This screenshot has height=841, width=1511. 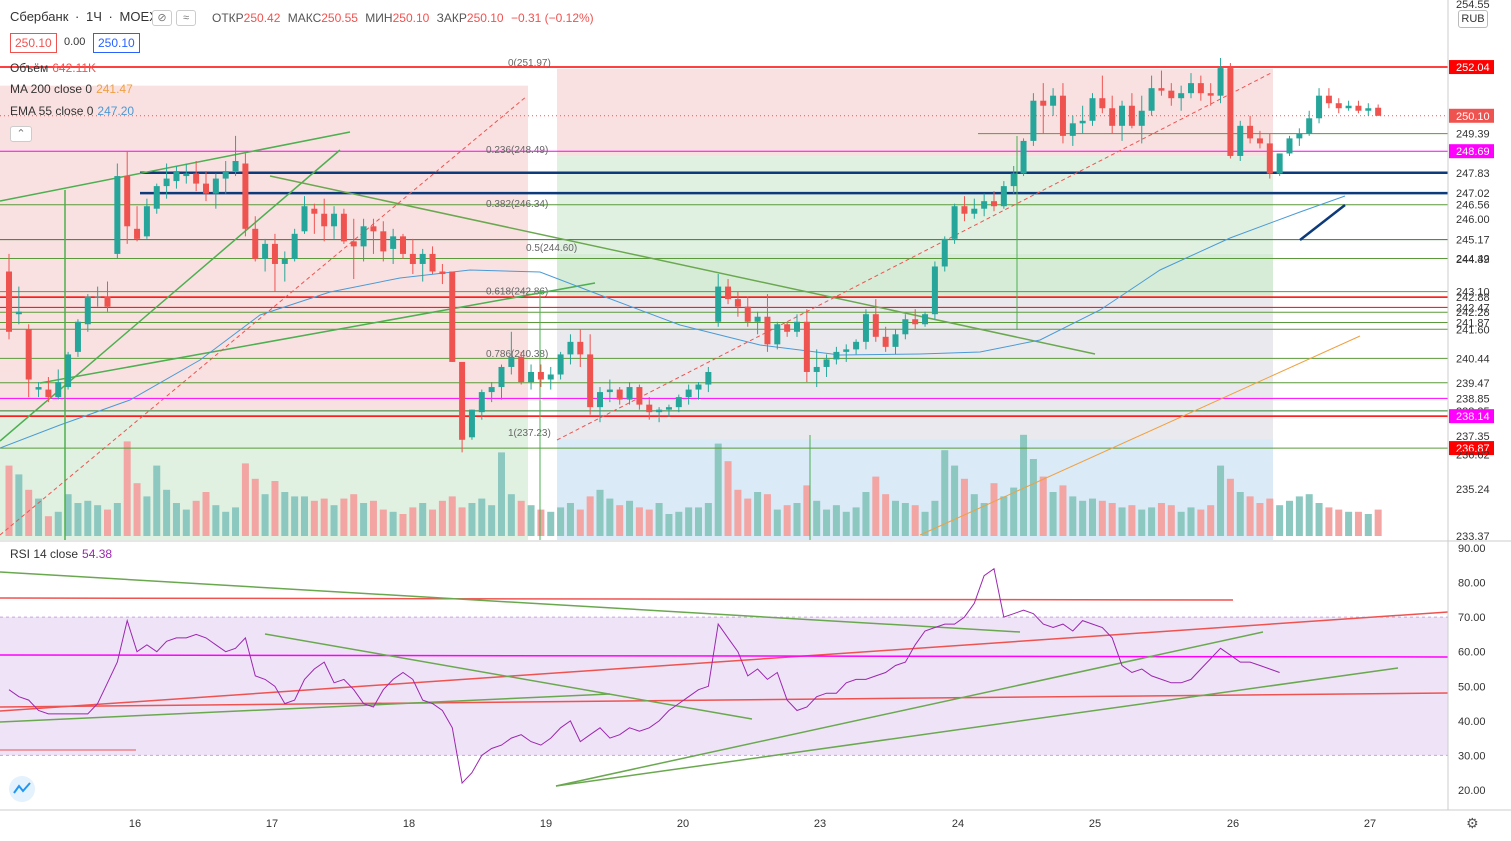 What do you see at coordinates (53, 68) in the screenshot?
I see `volume-legend: Объём 642.11K` at bounding box center [53, 68].